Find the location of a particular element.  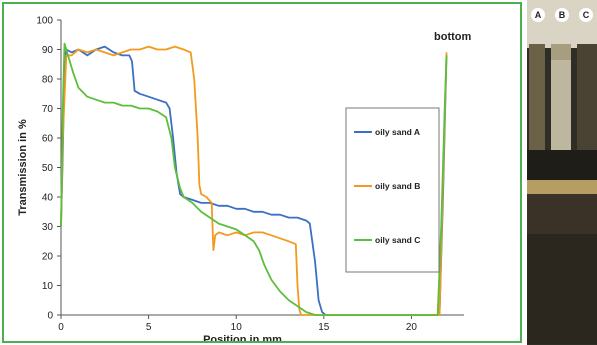

legend-box is located at coordinates (392, 190).